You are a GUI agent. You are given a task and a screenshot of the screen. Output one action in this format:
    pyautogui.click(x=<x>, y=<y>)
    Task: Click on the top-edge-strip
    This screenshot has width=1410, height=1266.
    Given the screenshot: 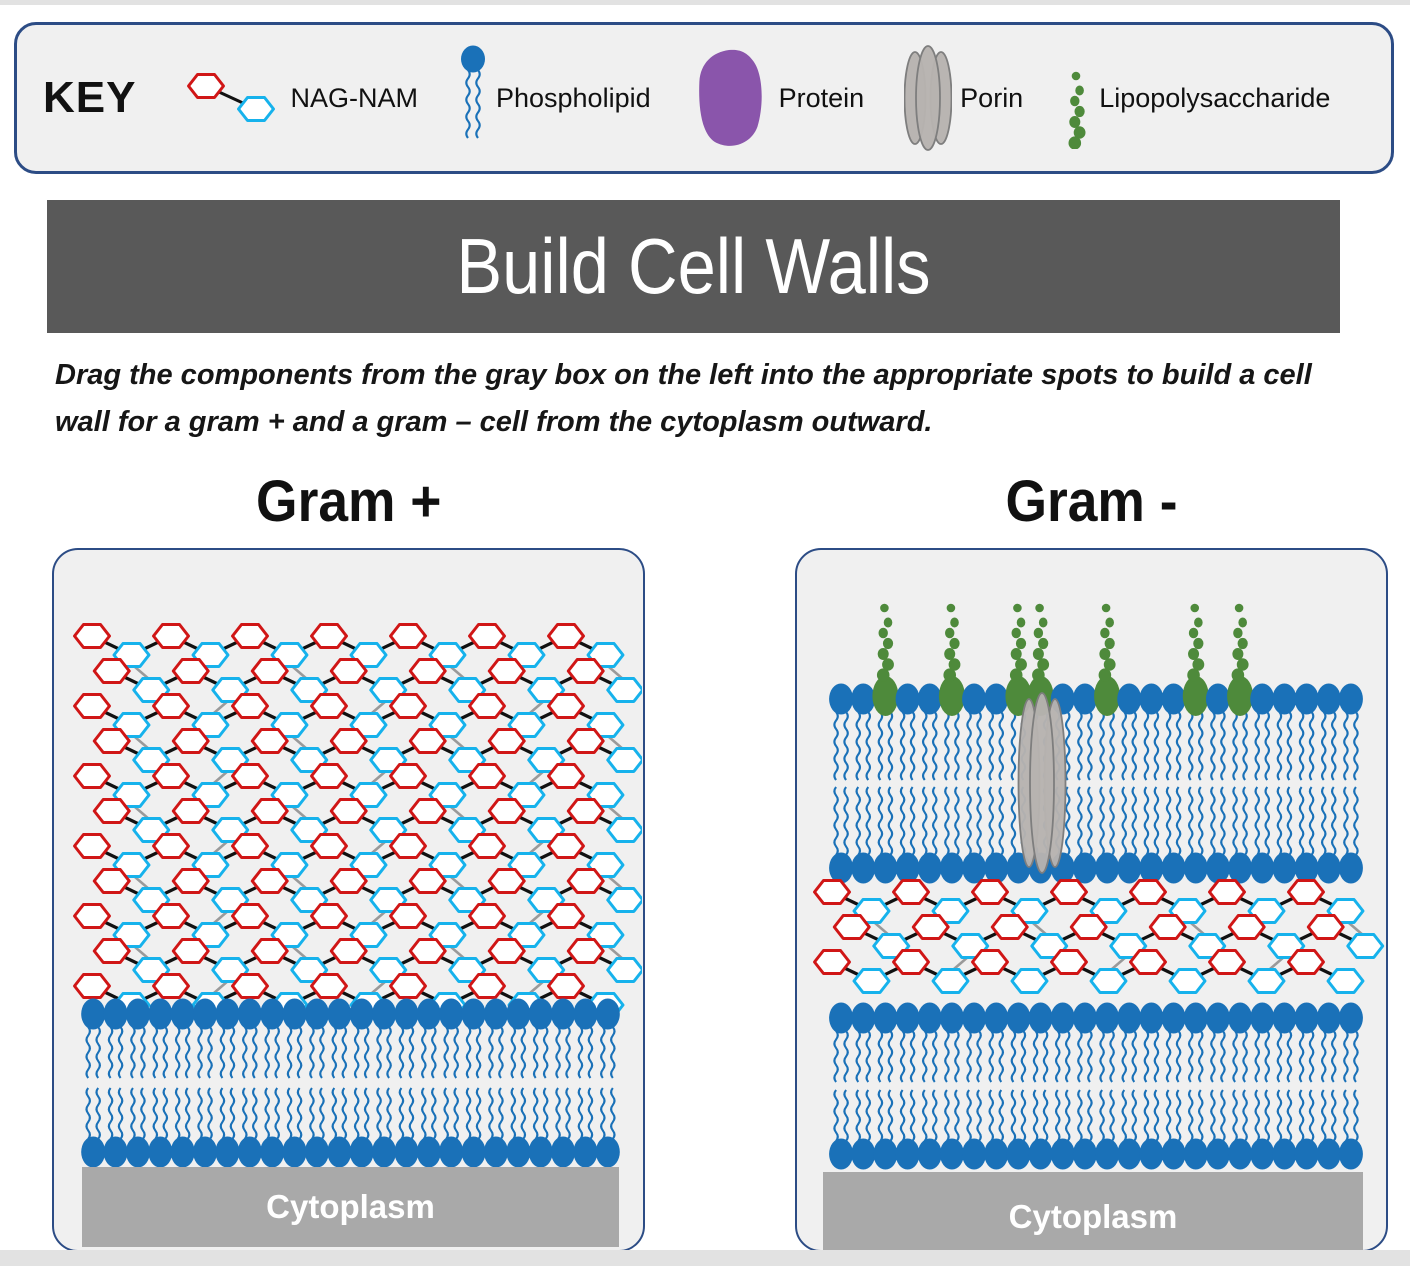 What is the action you would take?
    pyautogui.click(x=705, y=2)
    